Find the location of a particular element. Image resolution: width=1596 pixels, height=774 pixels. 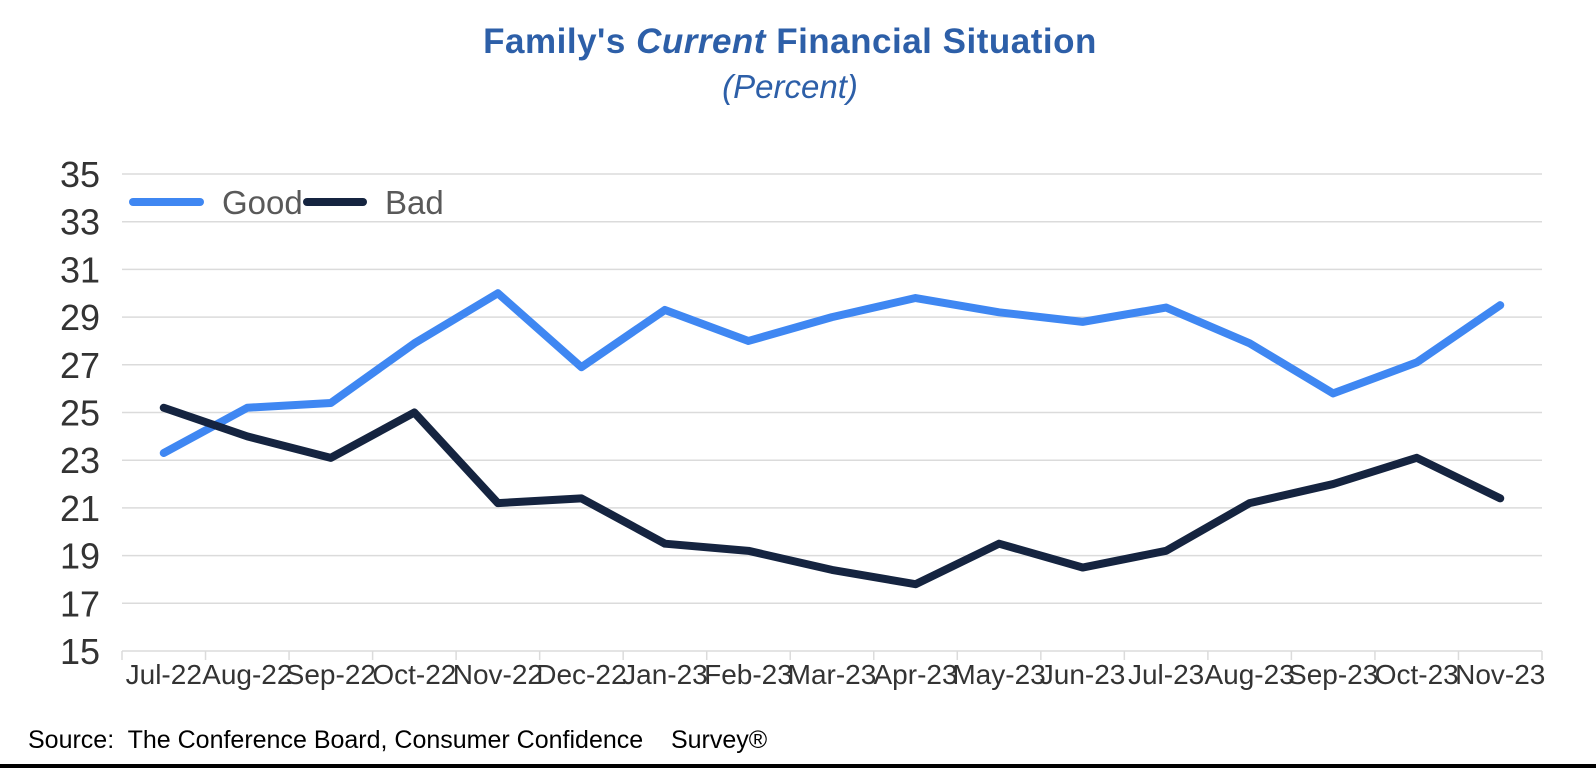

x-axis-label: Oct-22 is located at coordinates (414, 674).